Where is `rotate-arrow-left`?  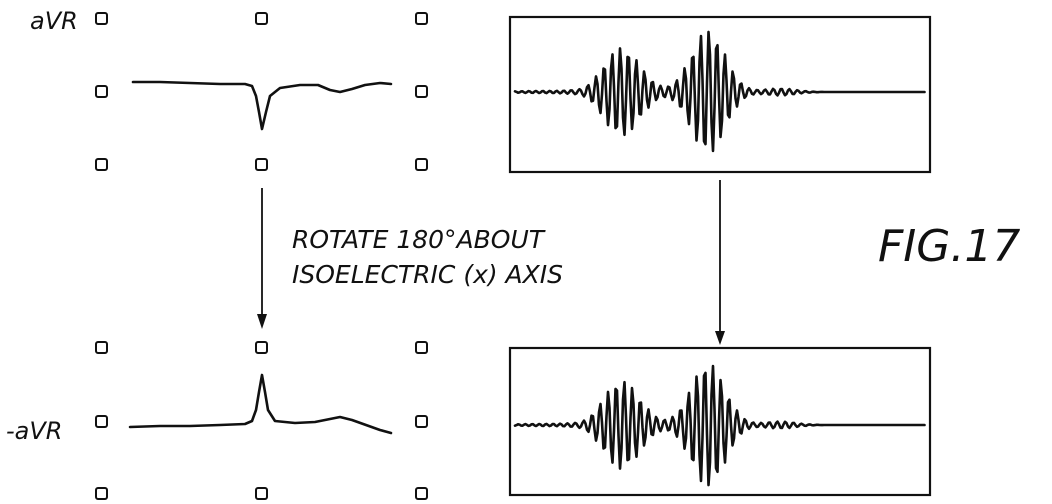
rotate-arrow-left is located at coordinates (262, 258).